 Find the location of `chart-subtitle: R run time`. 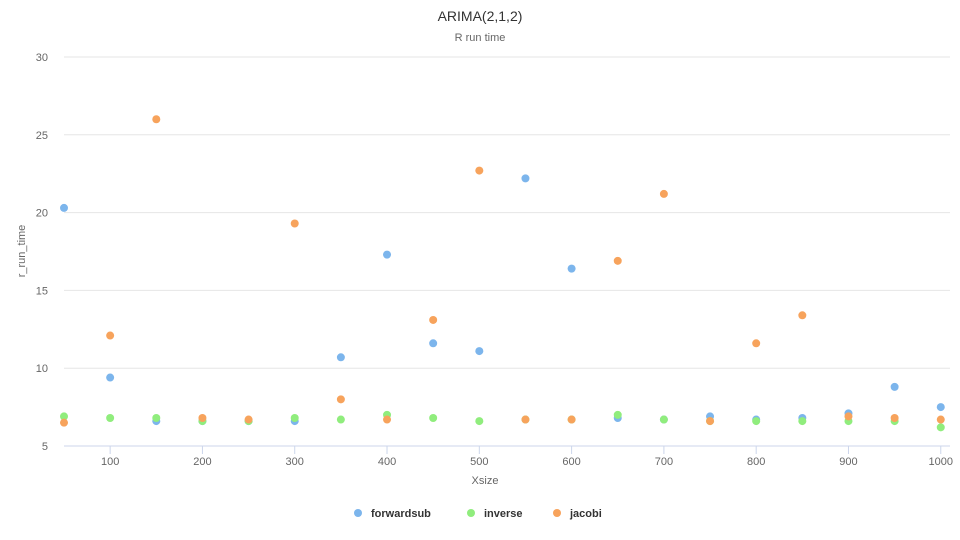

chart-subtitle: R run time is located at coordinates (480, 38).